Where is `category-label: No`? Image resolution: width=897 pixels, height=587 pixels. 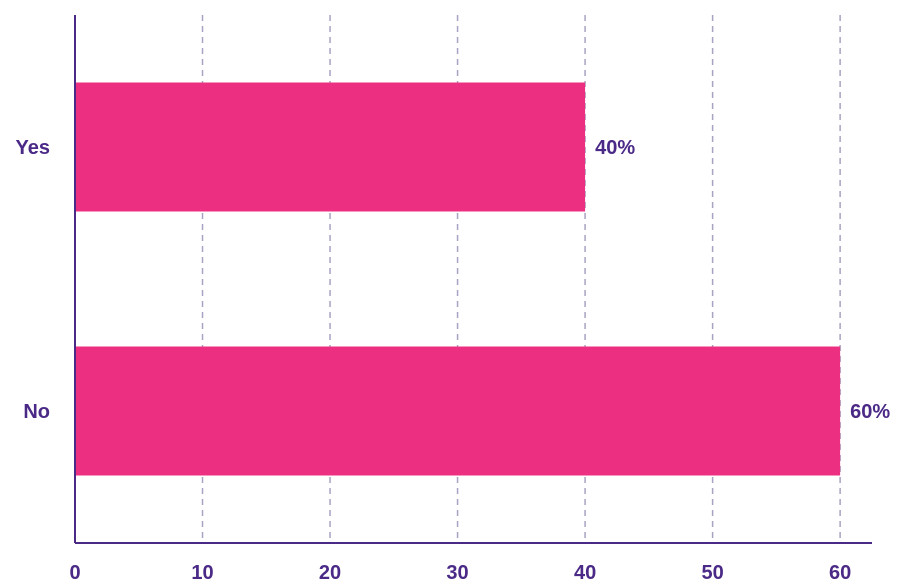 category-label: No is located at coordinates (36, 412).